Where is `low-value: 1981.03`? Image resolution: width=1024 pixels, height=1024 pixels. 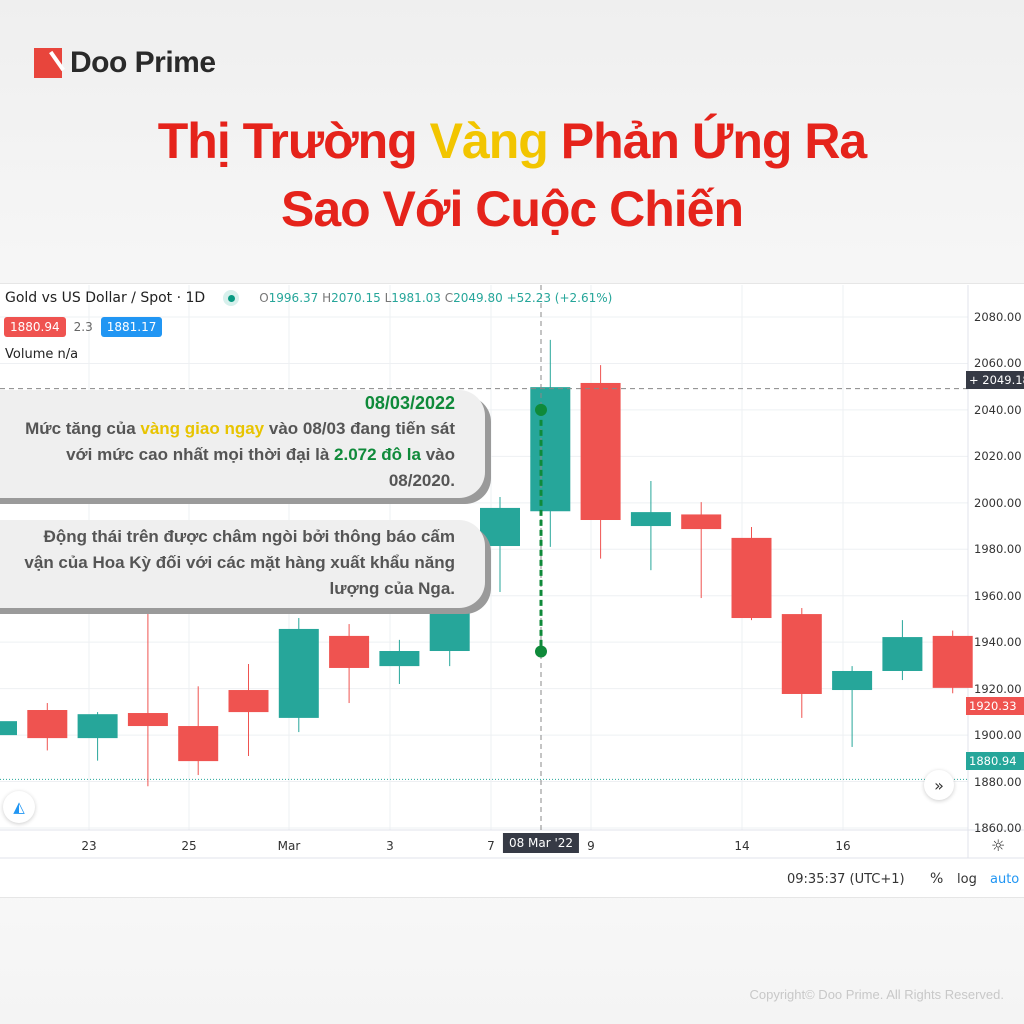 low-value: 1981.03 is located at coordinates (416, 298).